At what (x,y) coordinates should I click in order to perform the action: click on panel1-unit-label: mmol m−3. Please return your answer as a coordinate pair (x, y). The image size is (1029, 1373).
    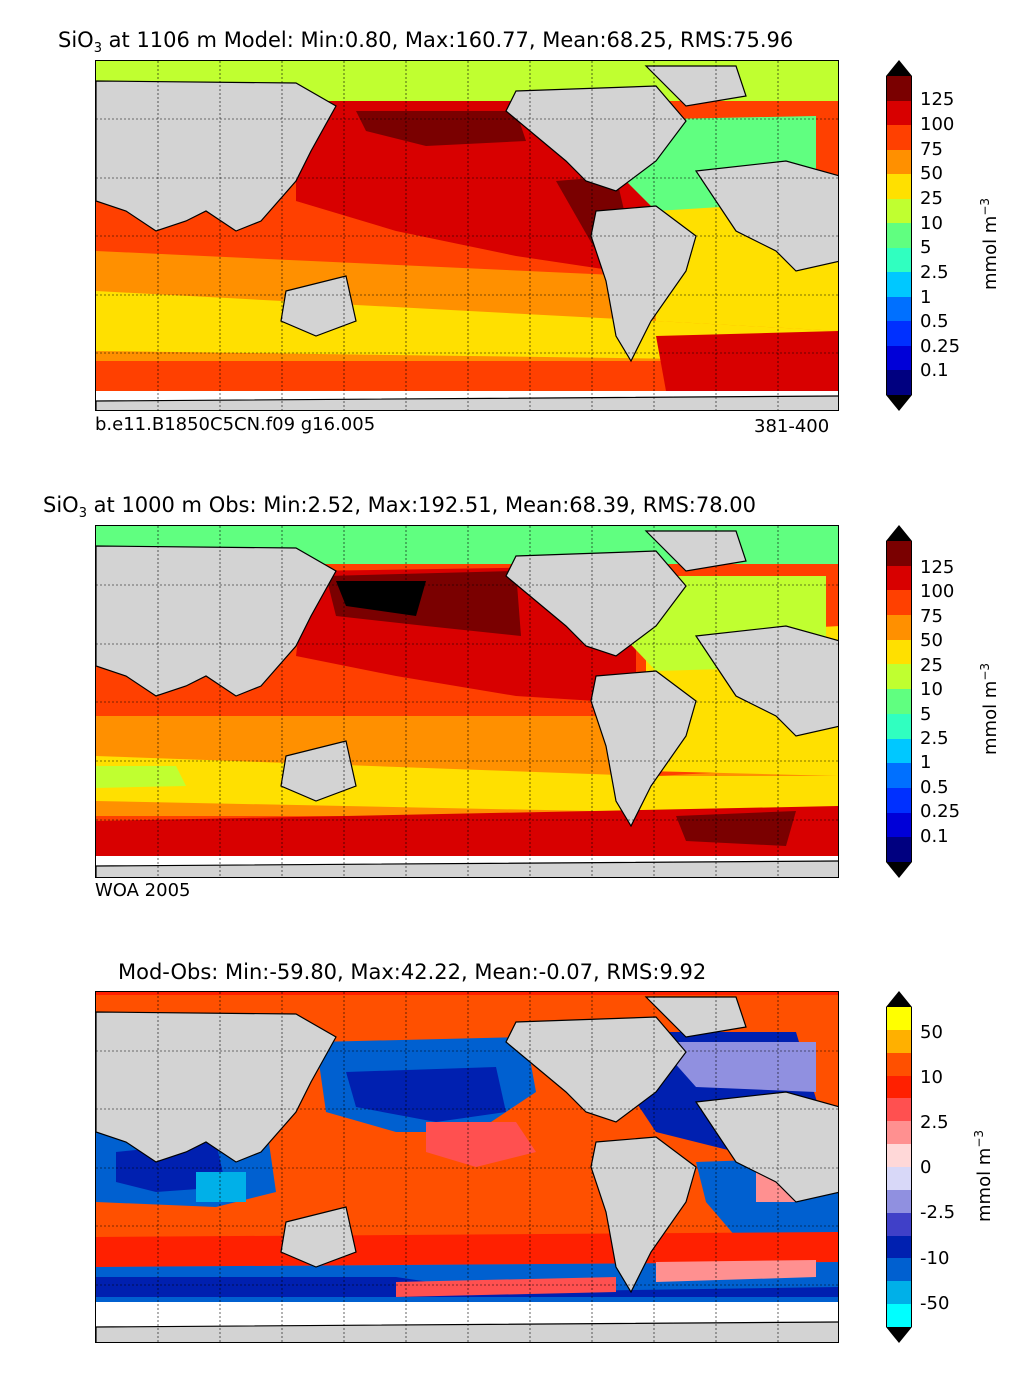
    Looking at the image, I should click on (989, 243).